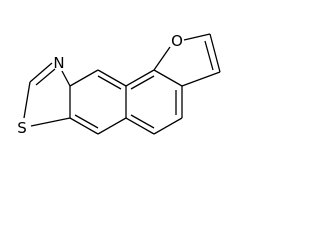 Image resolution: width=320 pixels, height=240 pixels. I want to click on atom-label: S, so click(22, 128).